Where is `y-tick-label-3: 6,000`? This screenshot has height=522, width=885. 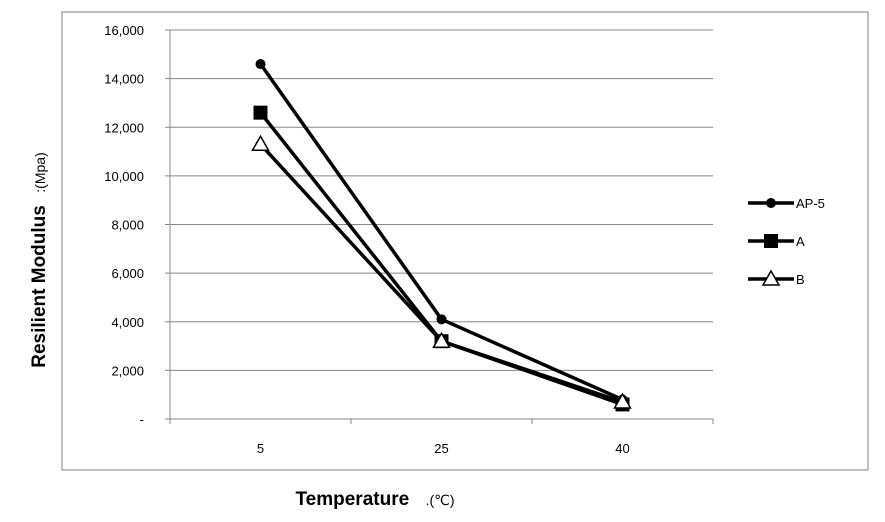
y-tick-label-3: 6,000 is located at coordinates (127, 273).